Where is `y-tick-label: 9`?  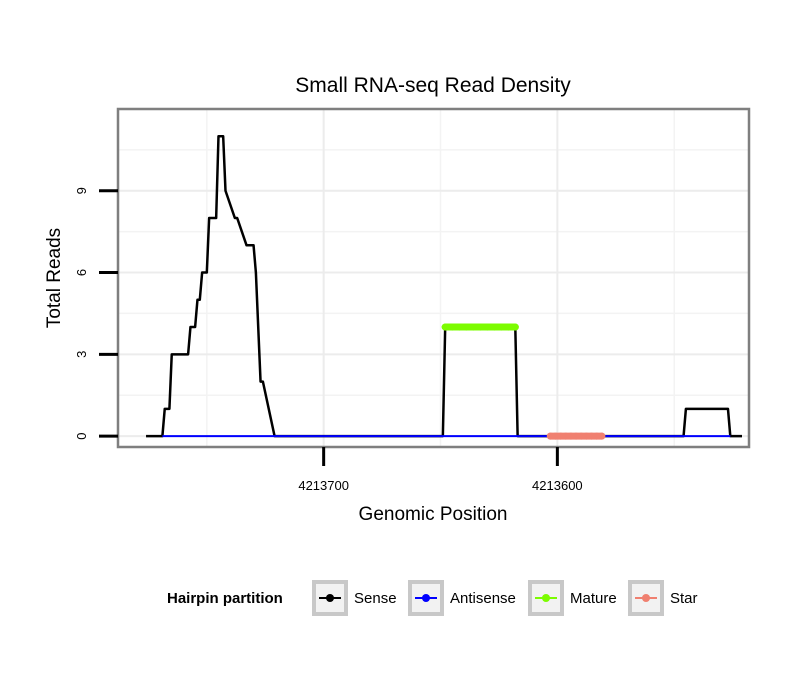
y-tick-label: 9 is located at coordinates (81, 190).